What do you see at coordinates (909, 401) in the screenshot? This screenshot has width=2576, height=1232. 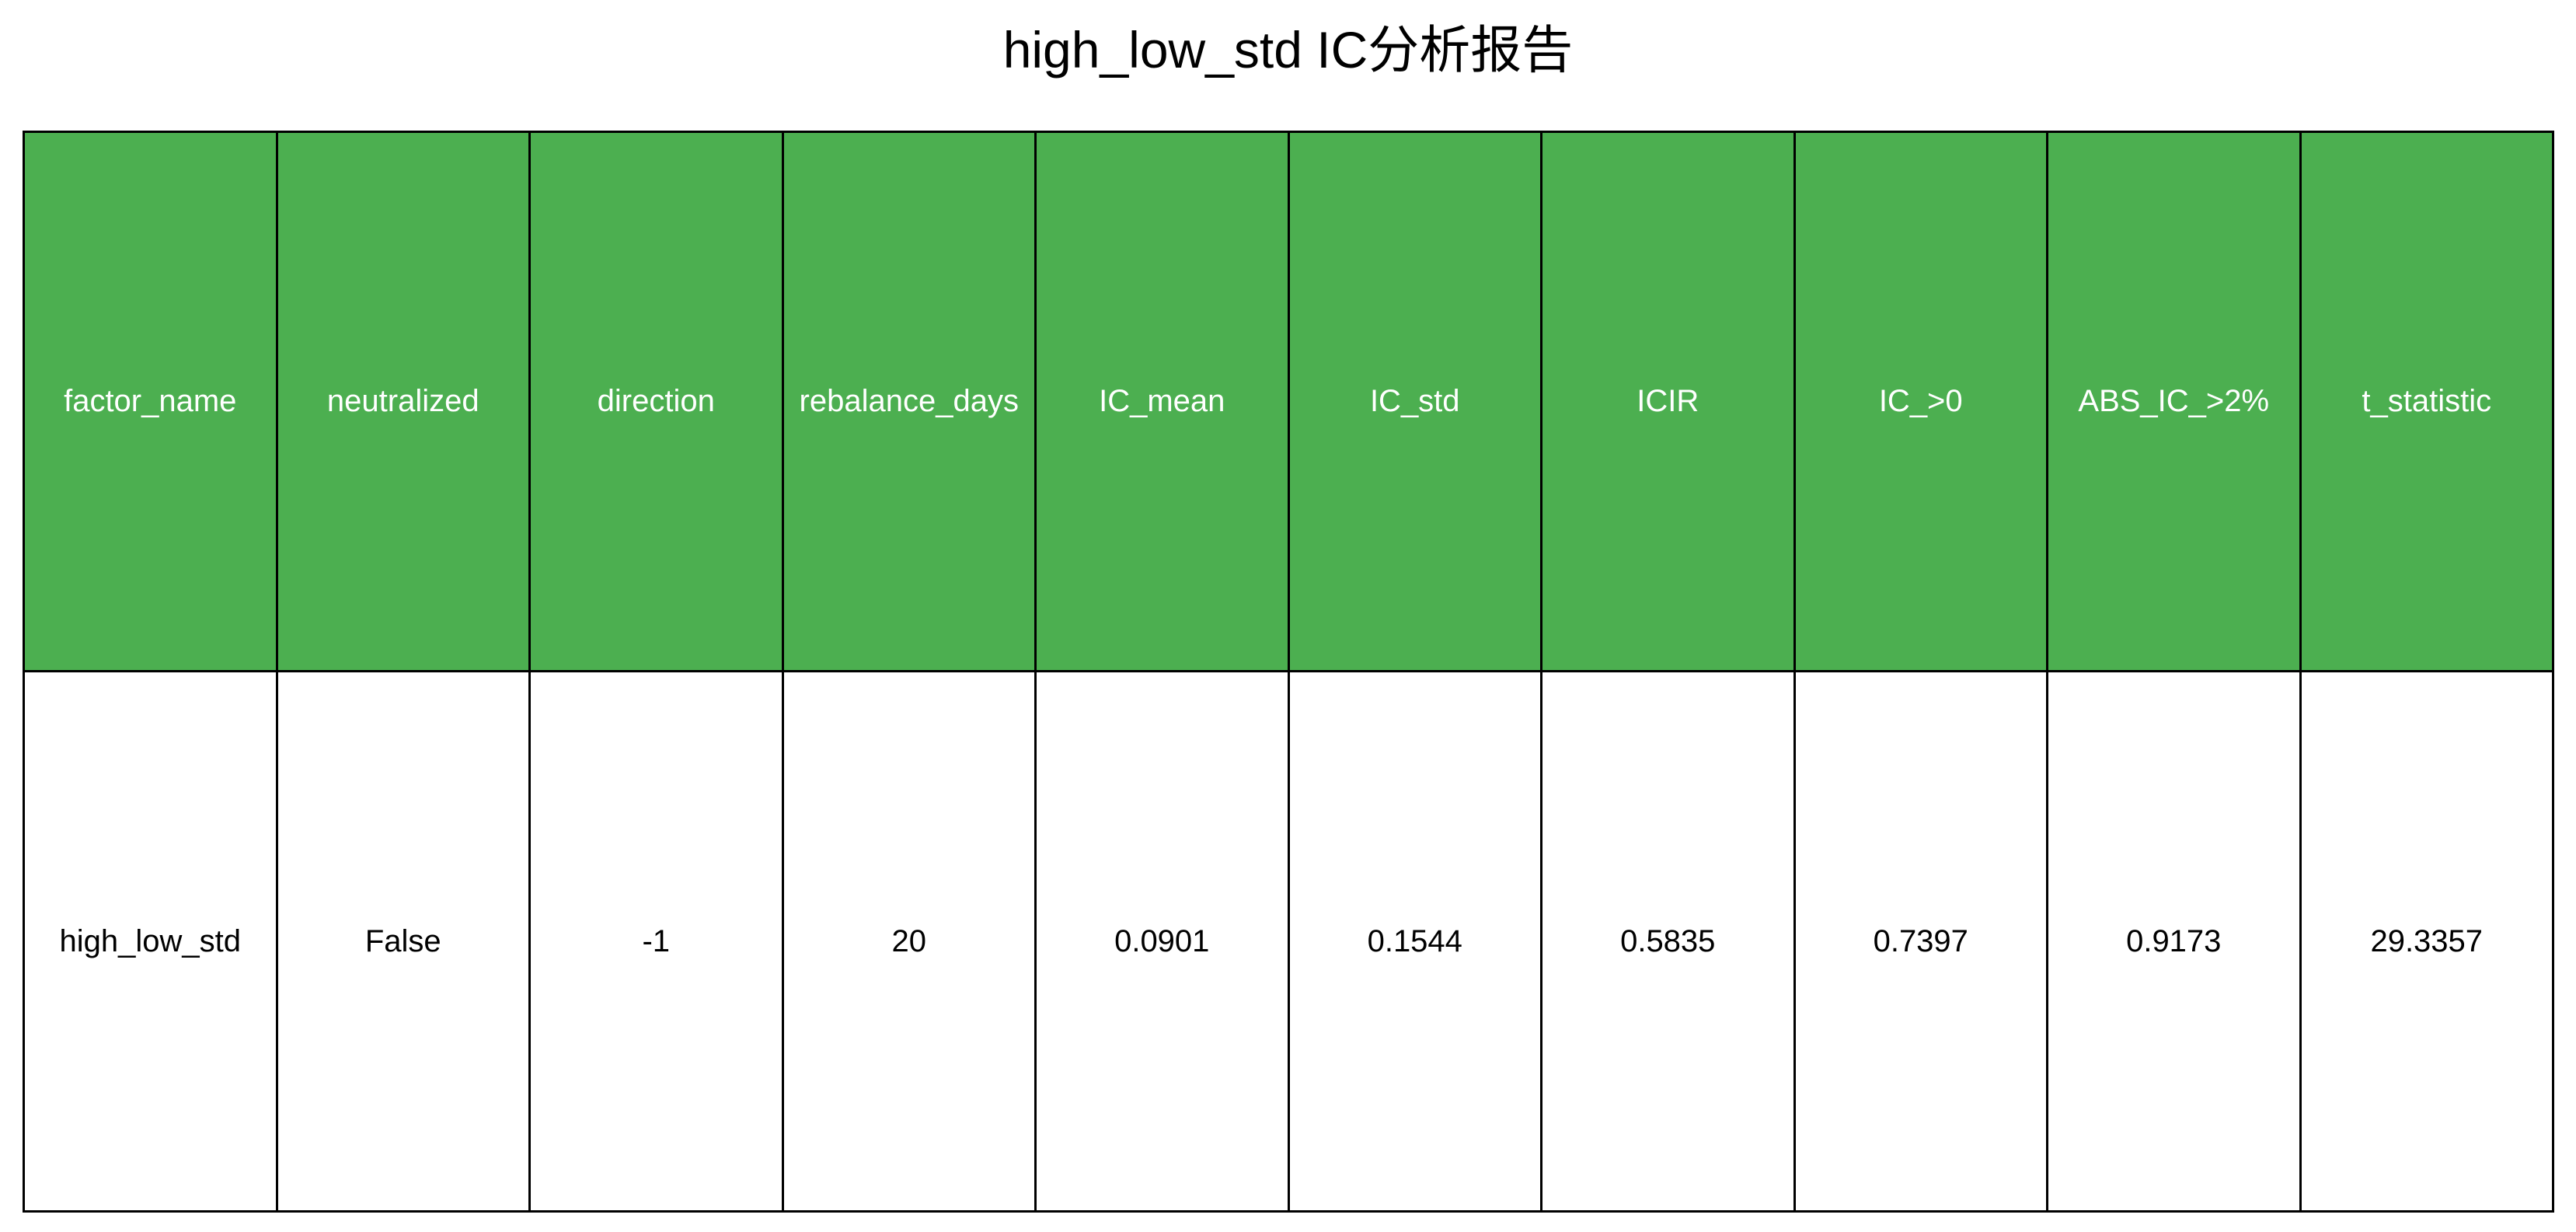 I see `header-rebalance-days: rebalance_days` at bounding box center [909, 401].